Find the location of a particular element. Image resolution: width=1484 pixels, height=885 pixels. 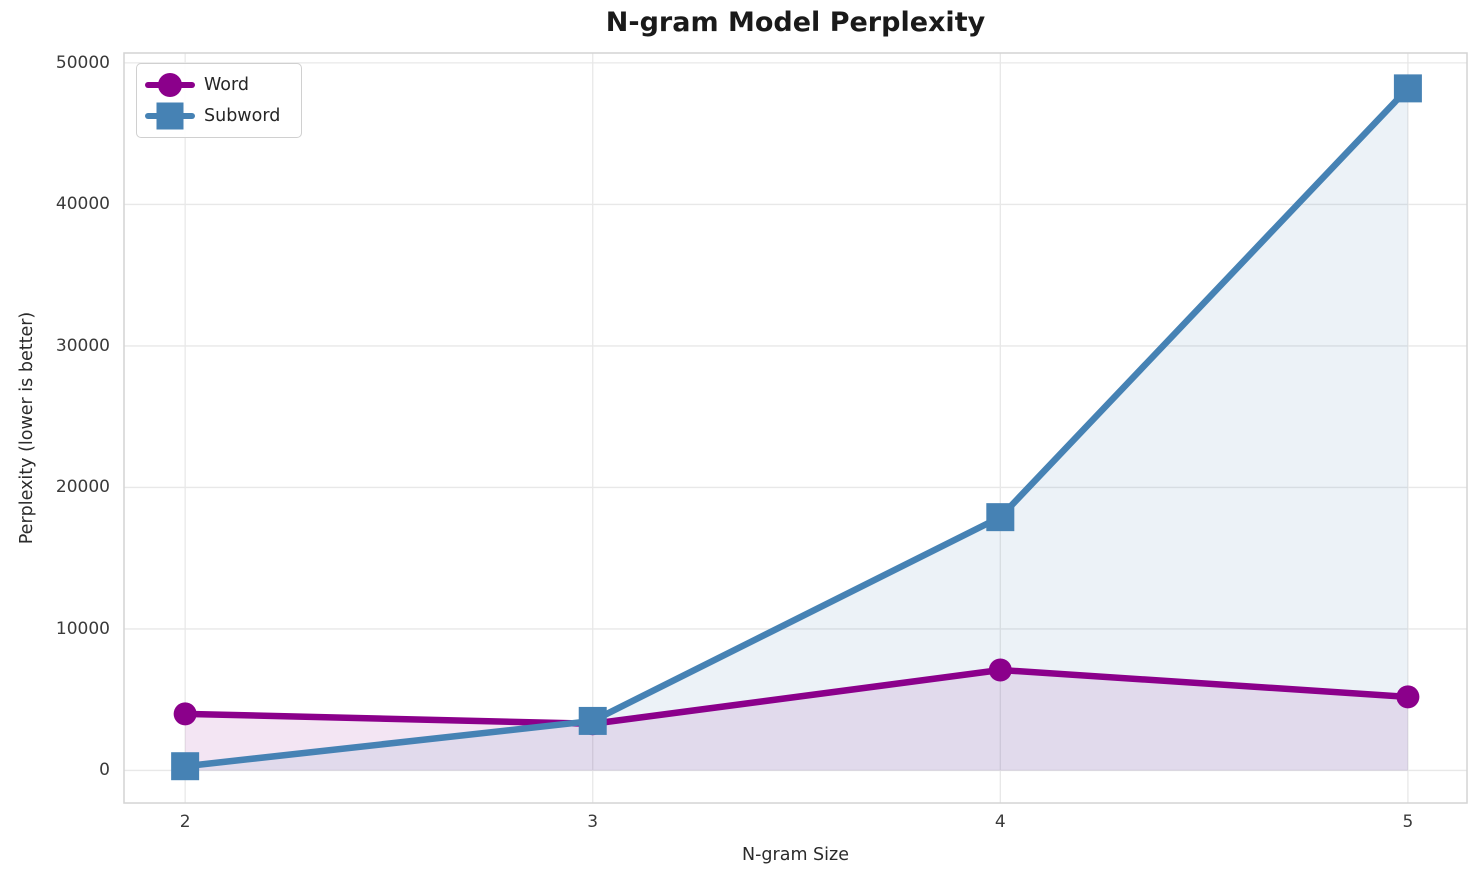

word-area-fill is located at coordinates (796, 720).